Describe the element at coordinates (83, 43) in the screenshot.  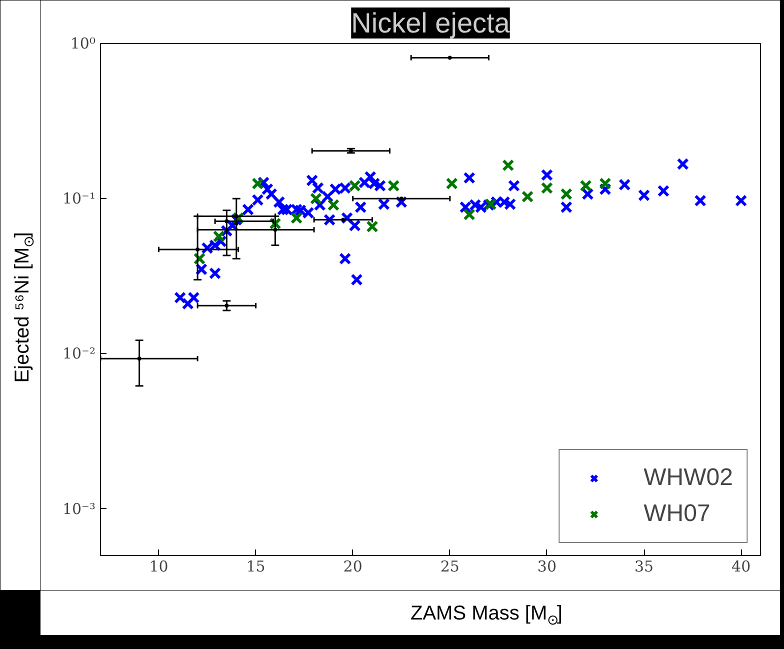
I see `y-tick-label: 10⁰` at that location.